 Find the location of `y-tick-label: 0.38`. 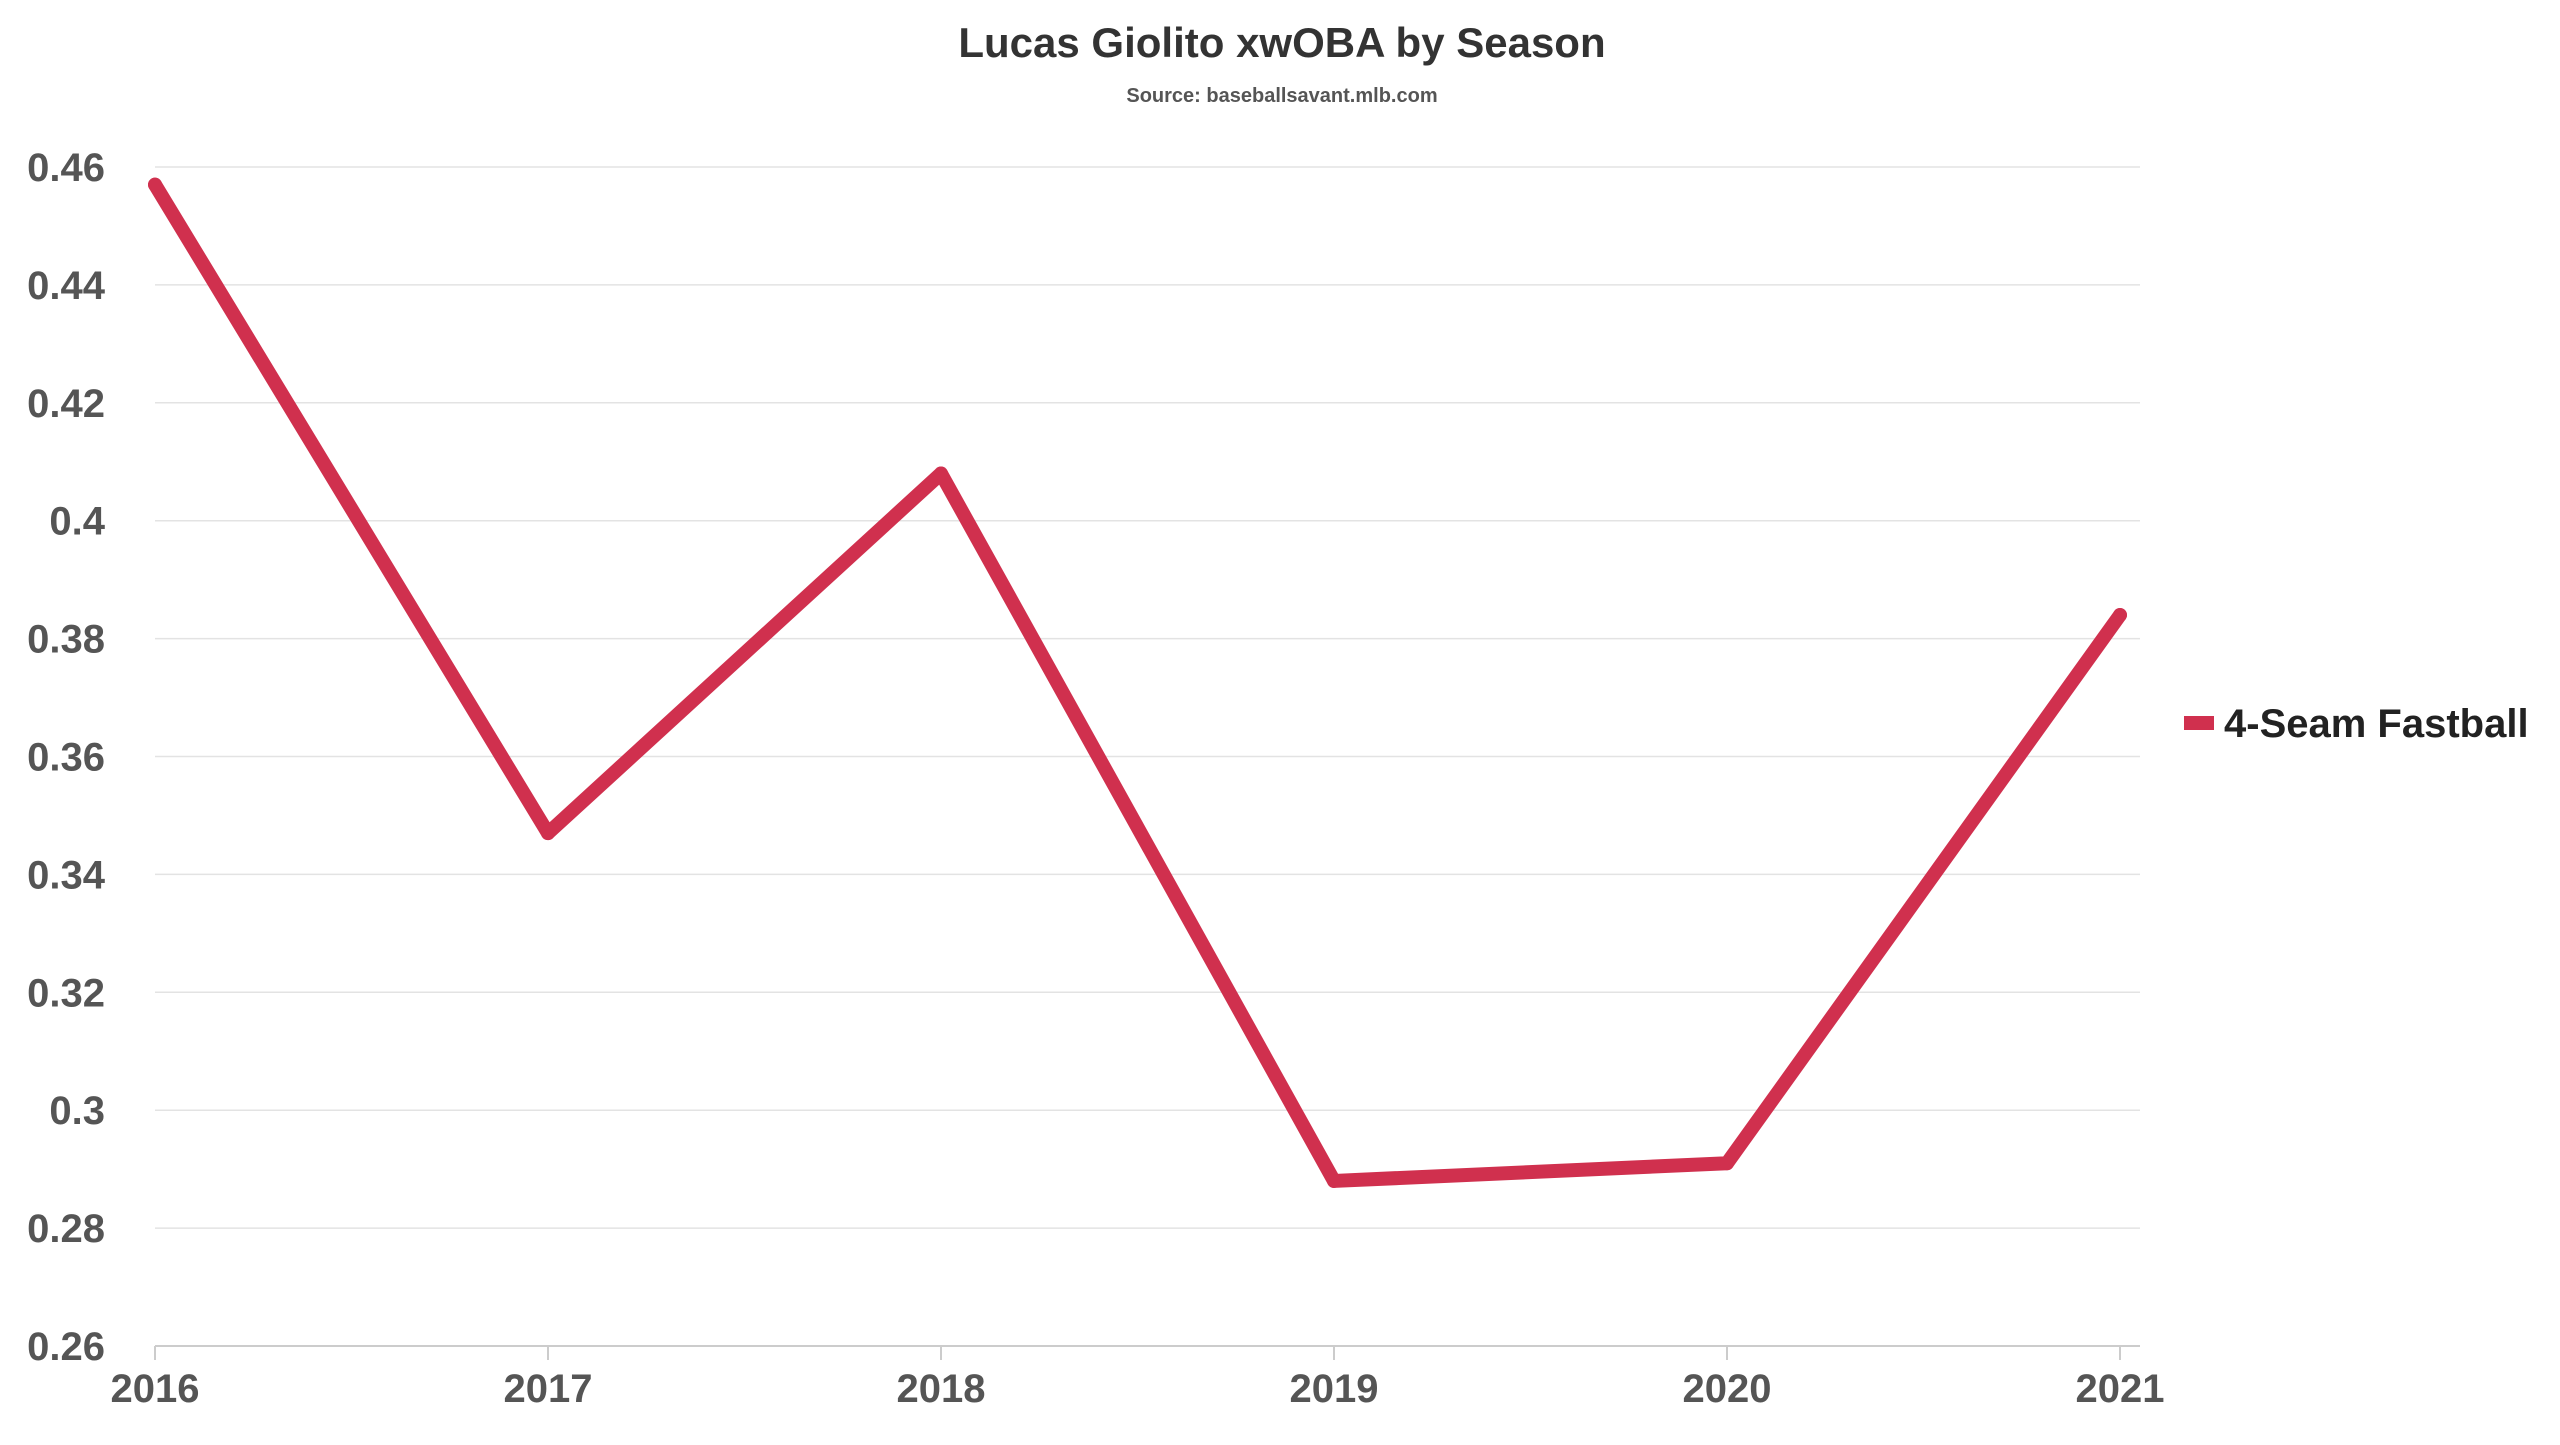

y-tick-label: 0.38 is located at coordinates (66, 640).